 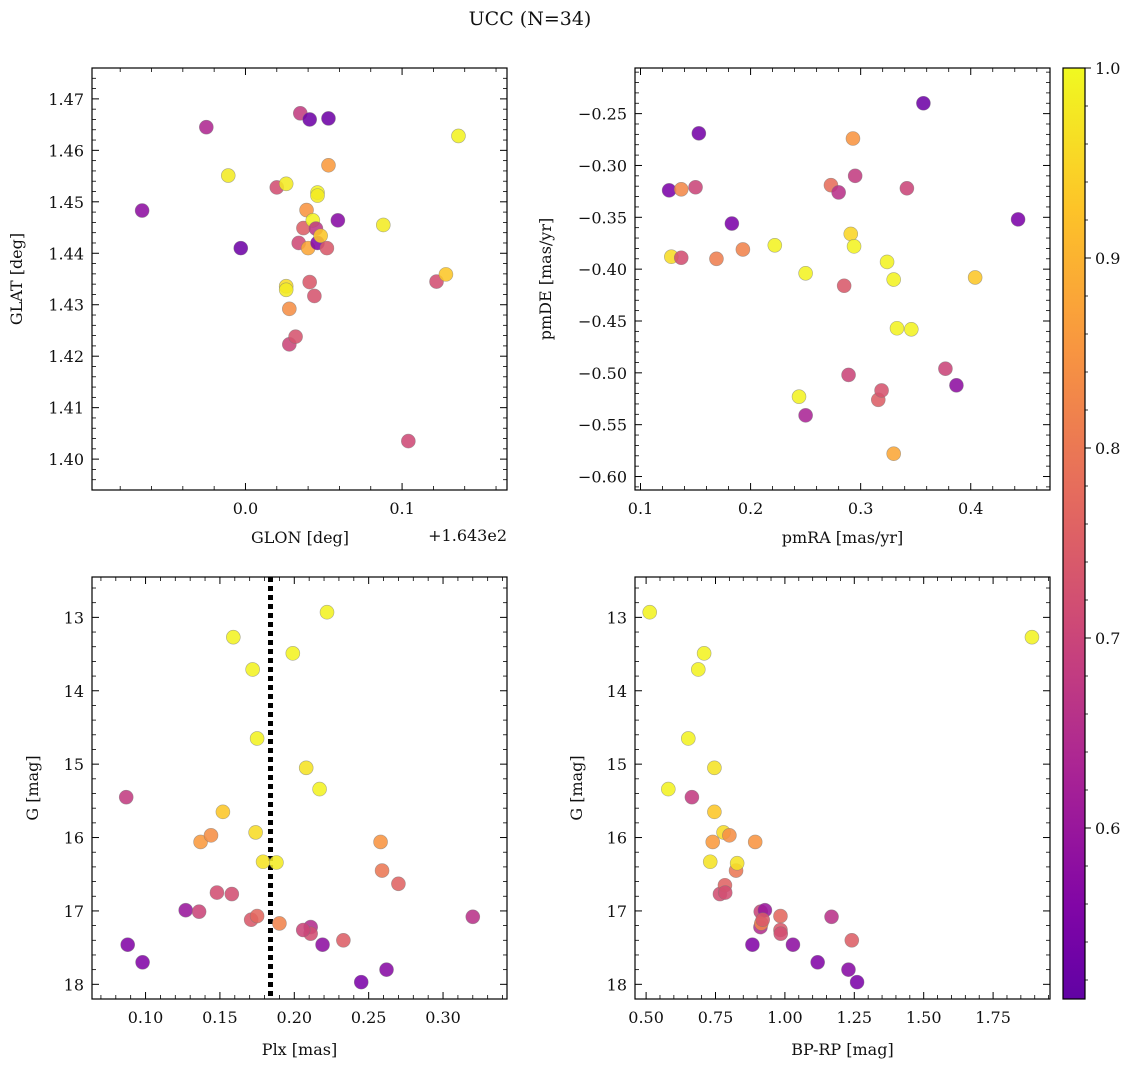 What do you see at coordinates (1107, 638) in the screenshot?
I see `colorbar-tick-label: 0.7` at bounding box center [1107, 638].